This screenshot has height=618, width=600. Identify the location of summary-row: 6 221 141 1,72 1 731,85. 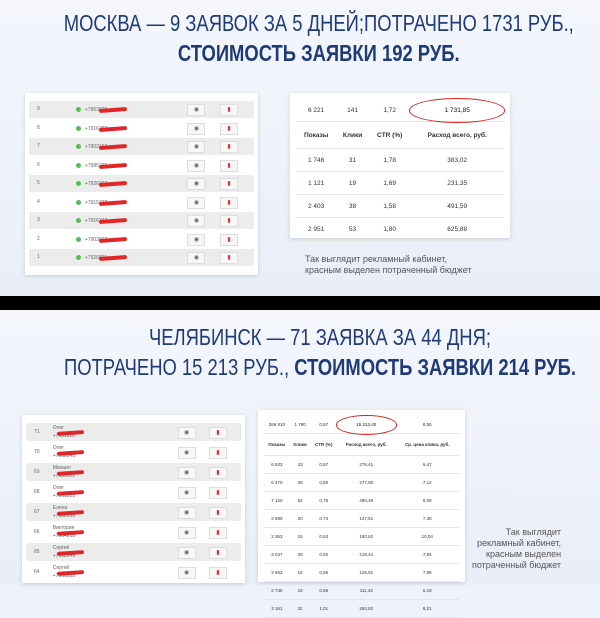
(400, 110).